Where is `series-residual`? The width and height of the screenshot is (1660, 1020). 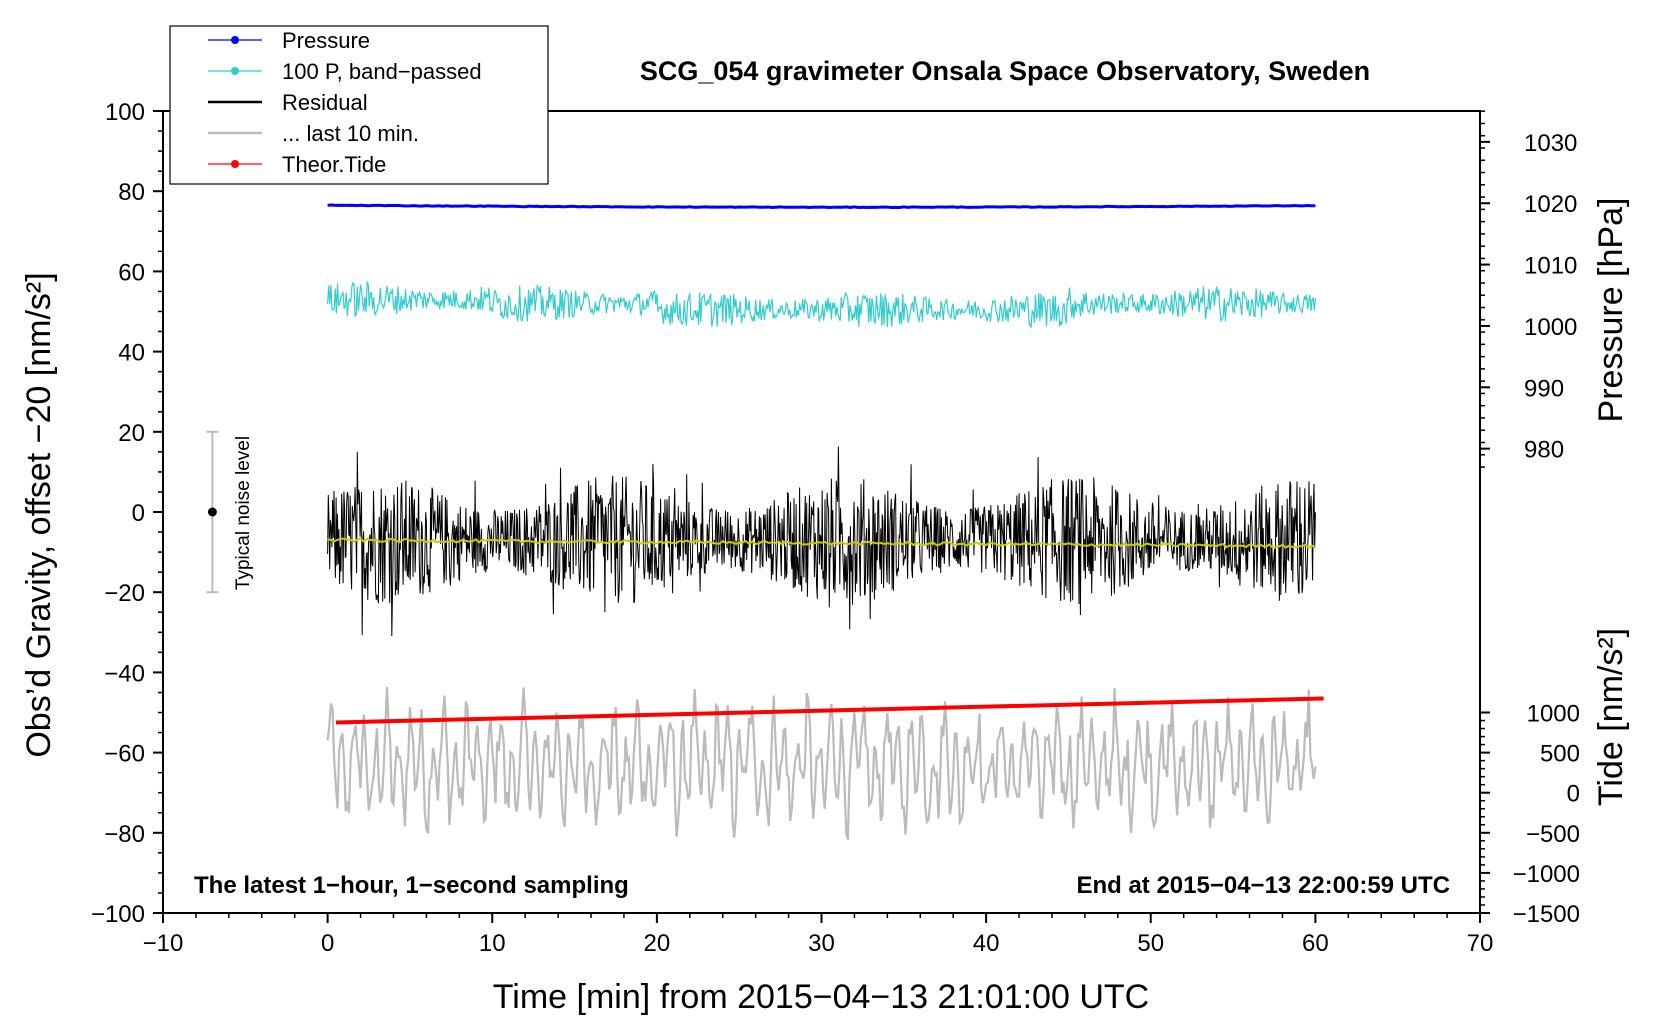 series-residual is located at coordinates (821, 541).